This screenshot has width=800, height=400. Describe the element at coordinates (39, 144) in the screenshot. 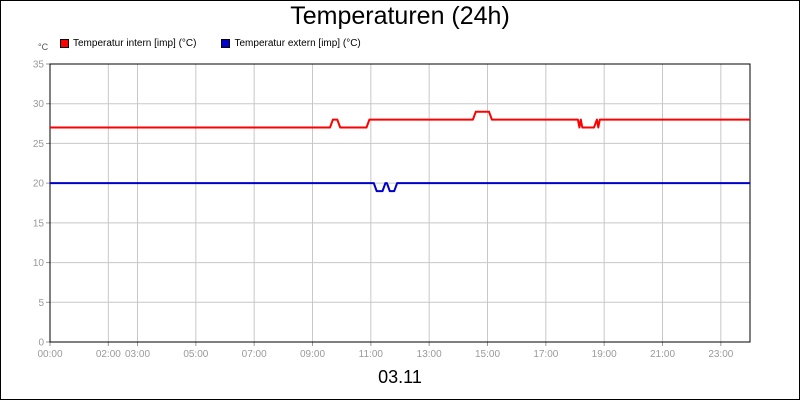

I see `y-tick-label: 25` at that location.